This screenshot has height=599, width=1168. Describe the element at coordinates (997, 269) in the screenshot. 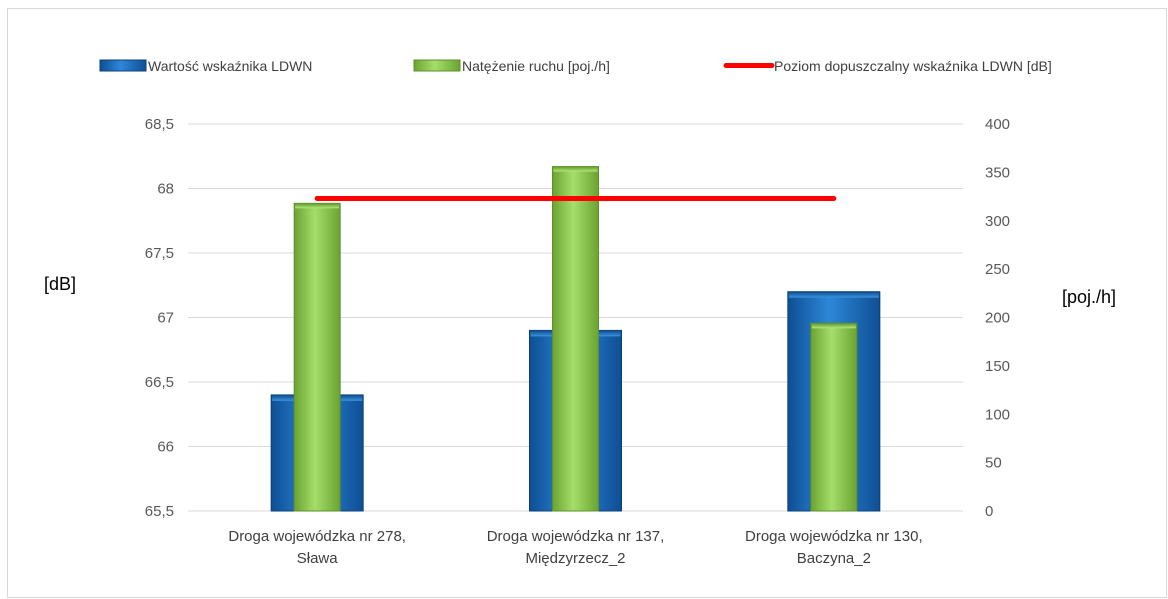

I see `right-tick-label: 250` at that location.